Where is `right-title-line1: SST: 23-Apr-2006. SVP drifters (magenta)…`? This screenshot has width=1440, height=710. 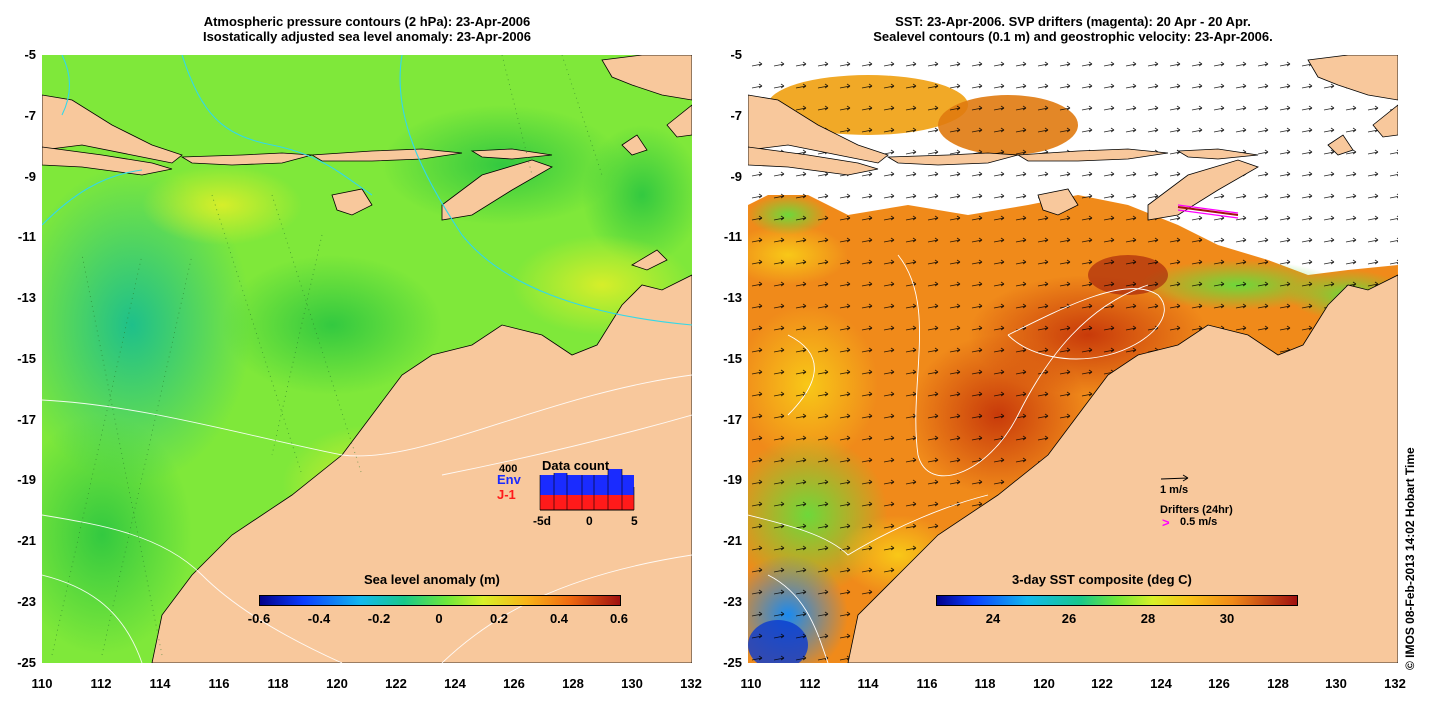
right-title-line1: SST: 23-Apr-2006. SVP drifters (magenta)… is located at coordinates (1073, 21).